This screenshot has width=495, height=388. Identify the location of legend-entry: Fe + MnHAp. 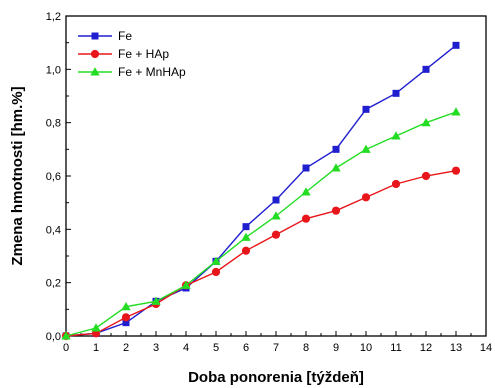
(132, 72).